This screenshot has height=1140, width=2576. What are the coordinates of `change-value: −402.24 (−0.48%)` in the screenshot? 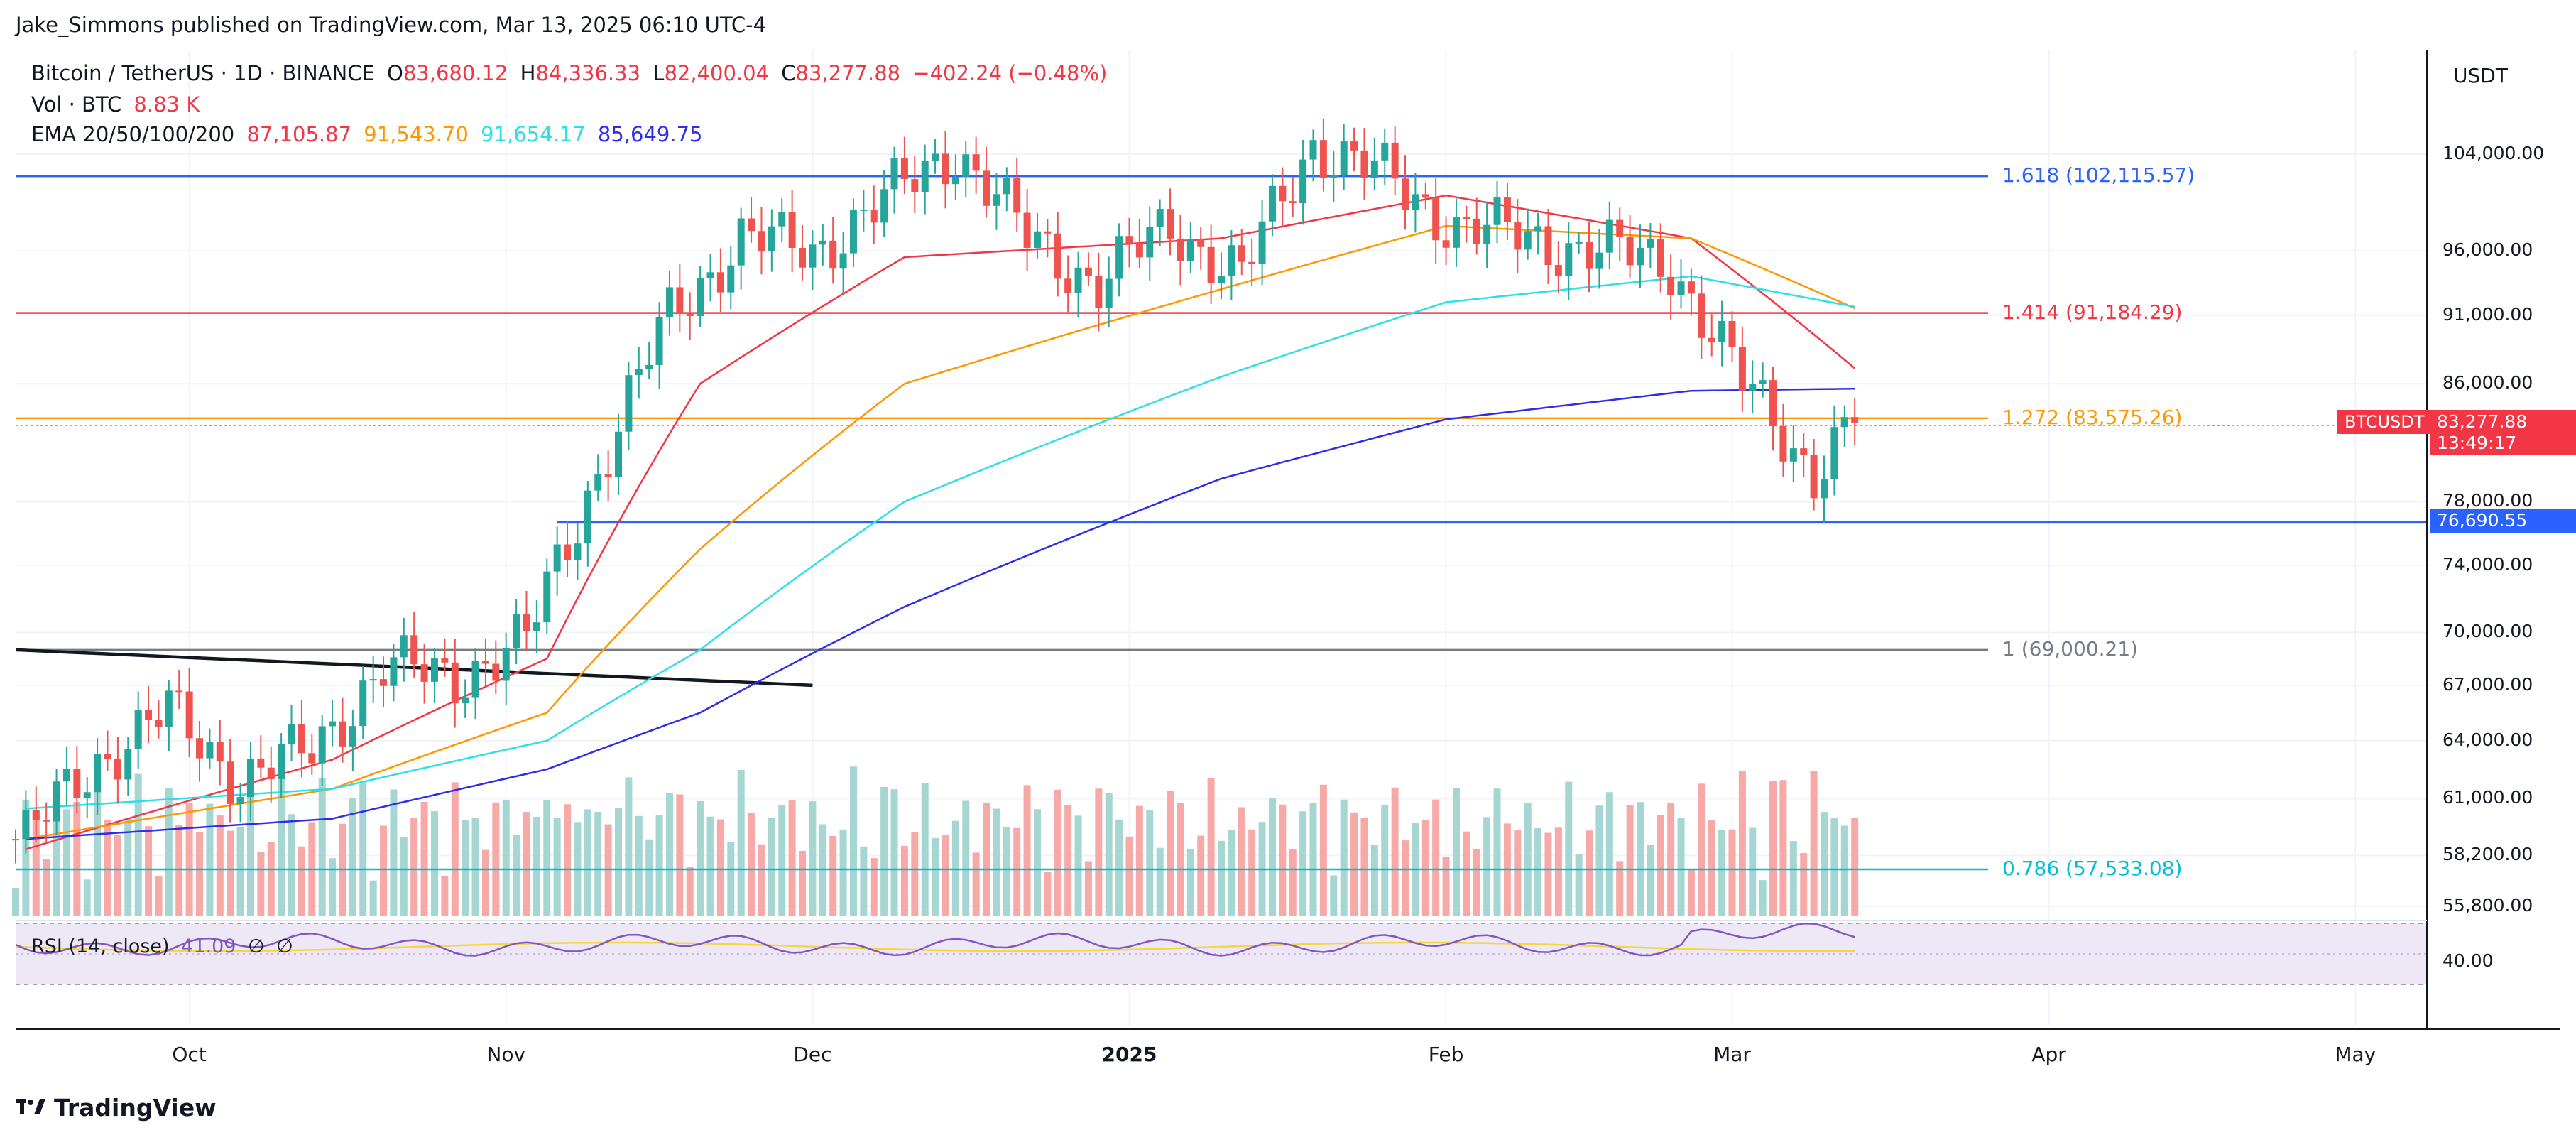 It's located at (1010, 73).